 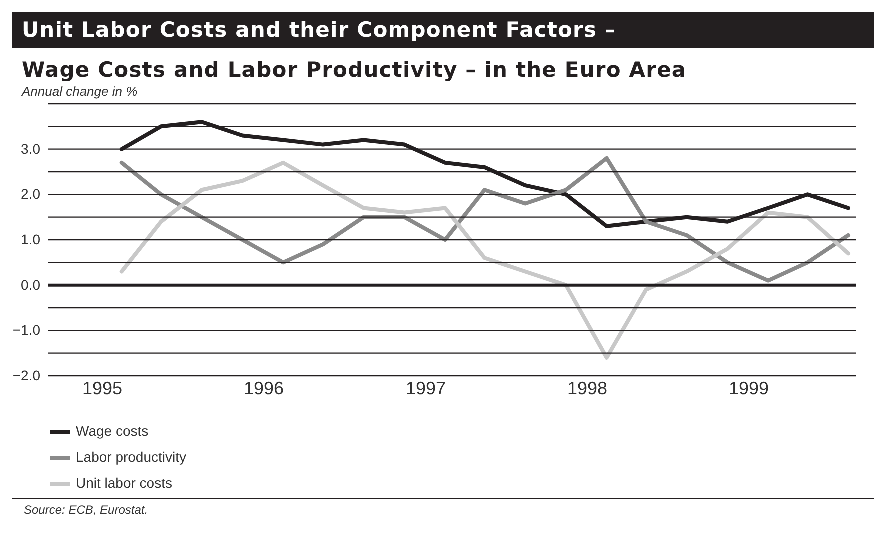 What do you see at coordinates (31, 284) in the screenshot?
I see `y-tick-label: 0.0` at bounding box center [31, 284].